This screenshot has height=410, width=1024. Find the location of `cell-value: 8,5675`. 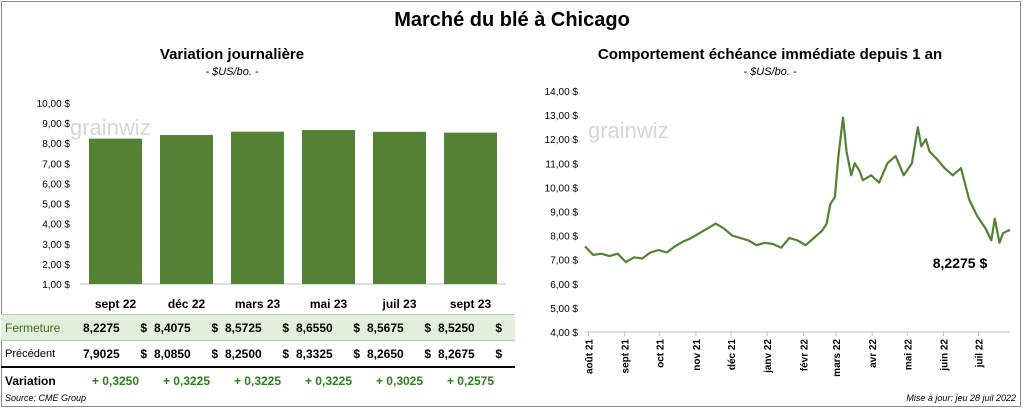

cell-value: 8,5675 is located at coordinates (385, 328).